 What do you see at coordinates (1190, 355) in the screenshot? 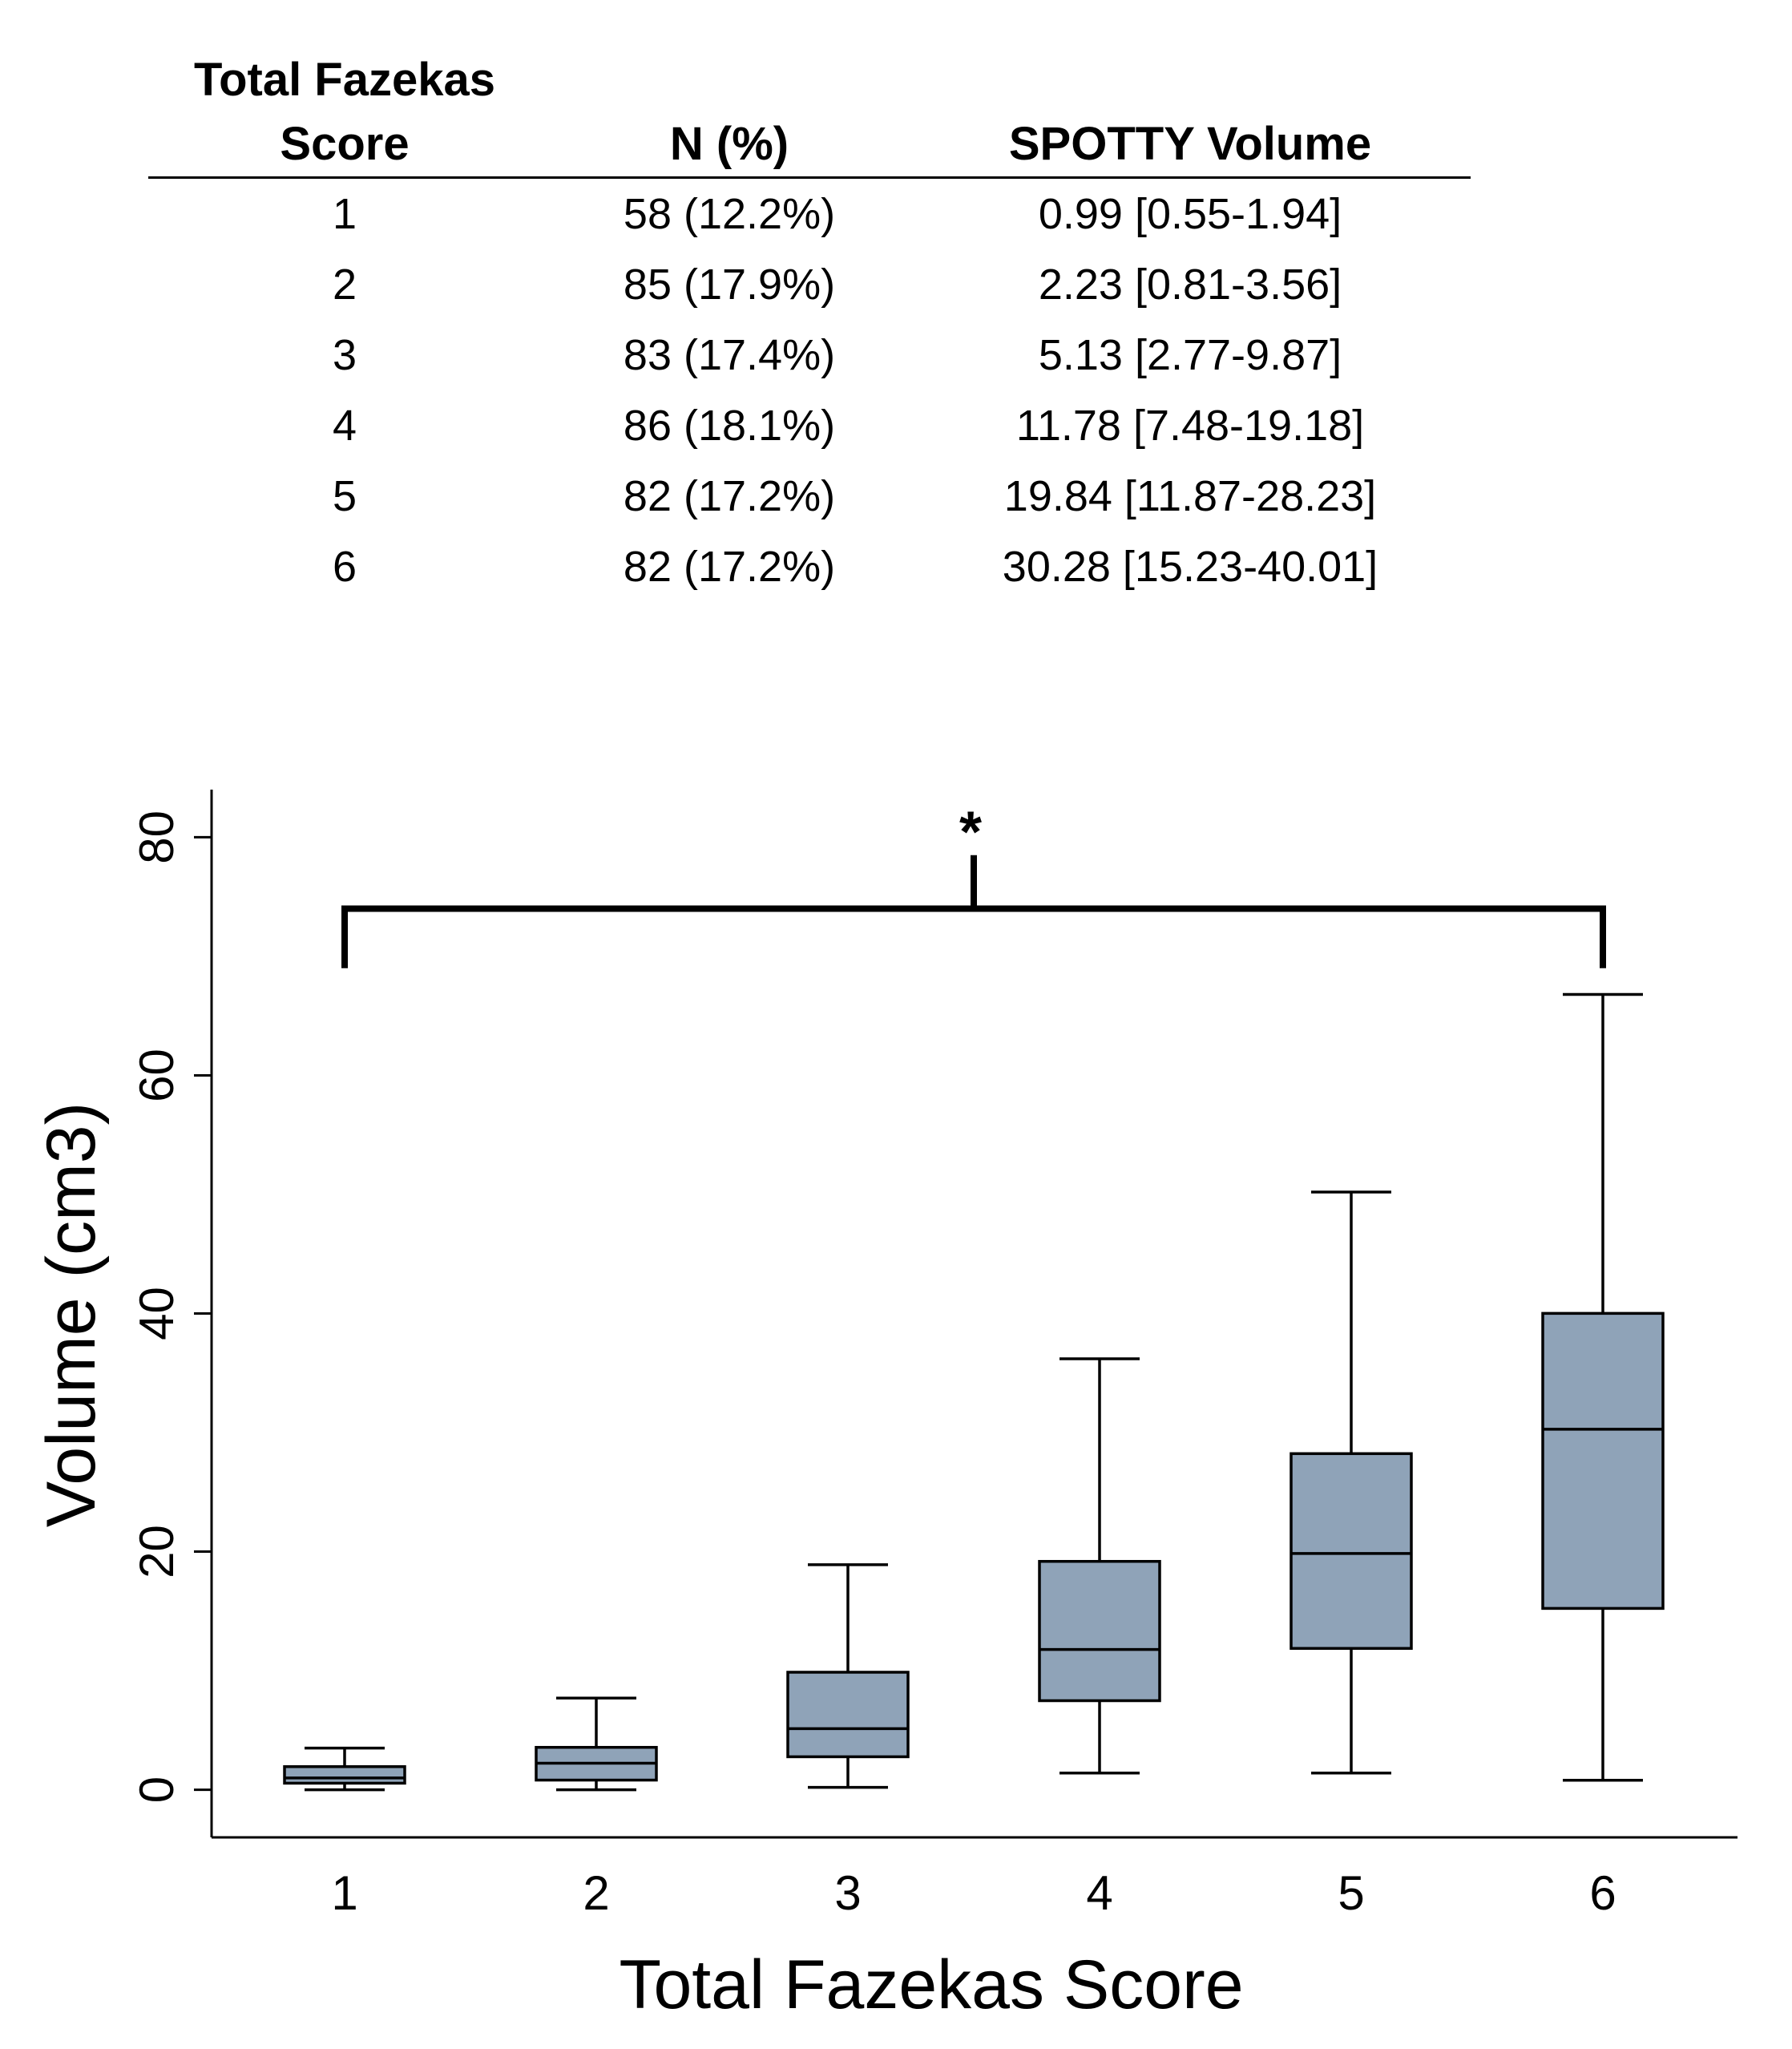
I see `cell-volume: 5.13 [2.77-9.87]` at bounding box center [1190, 355].